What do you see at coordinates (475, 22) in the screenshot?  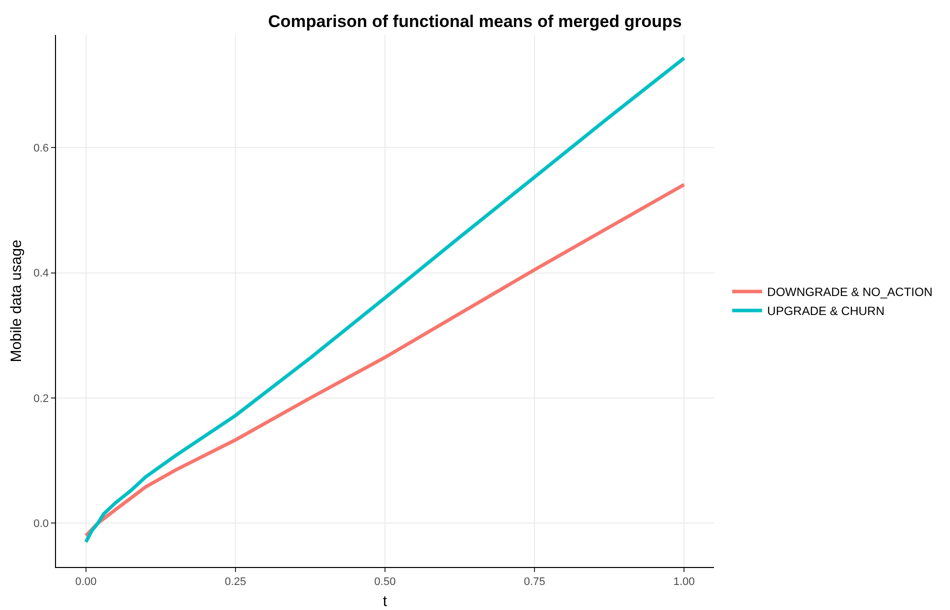 I see `chart-title: Comparison of functional means of merged groups` at bounding box center [475, 22].